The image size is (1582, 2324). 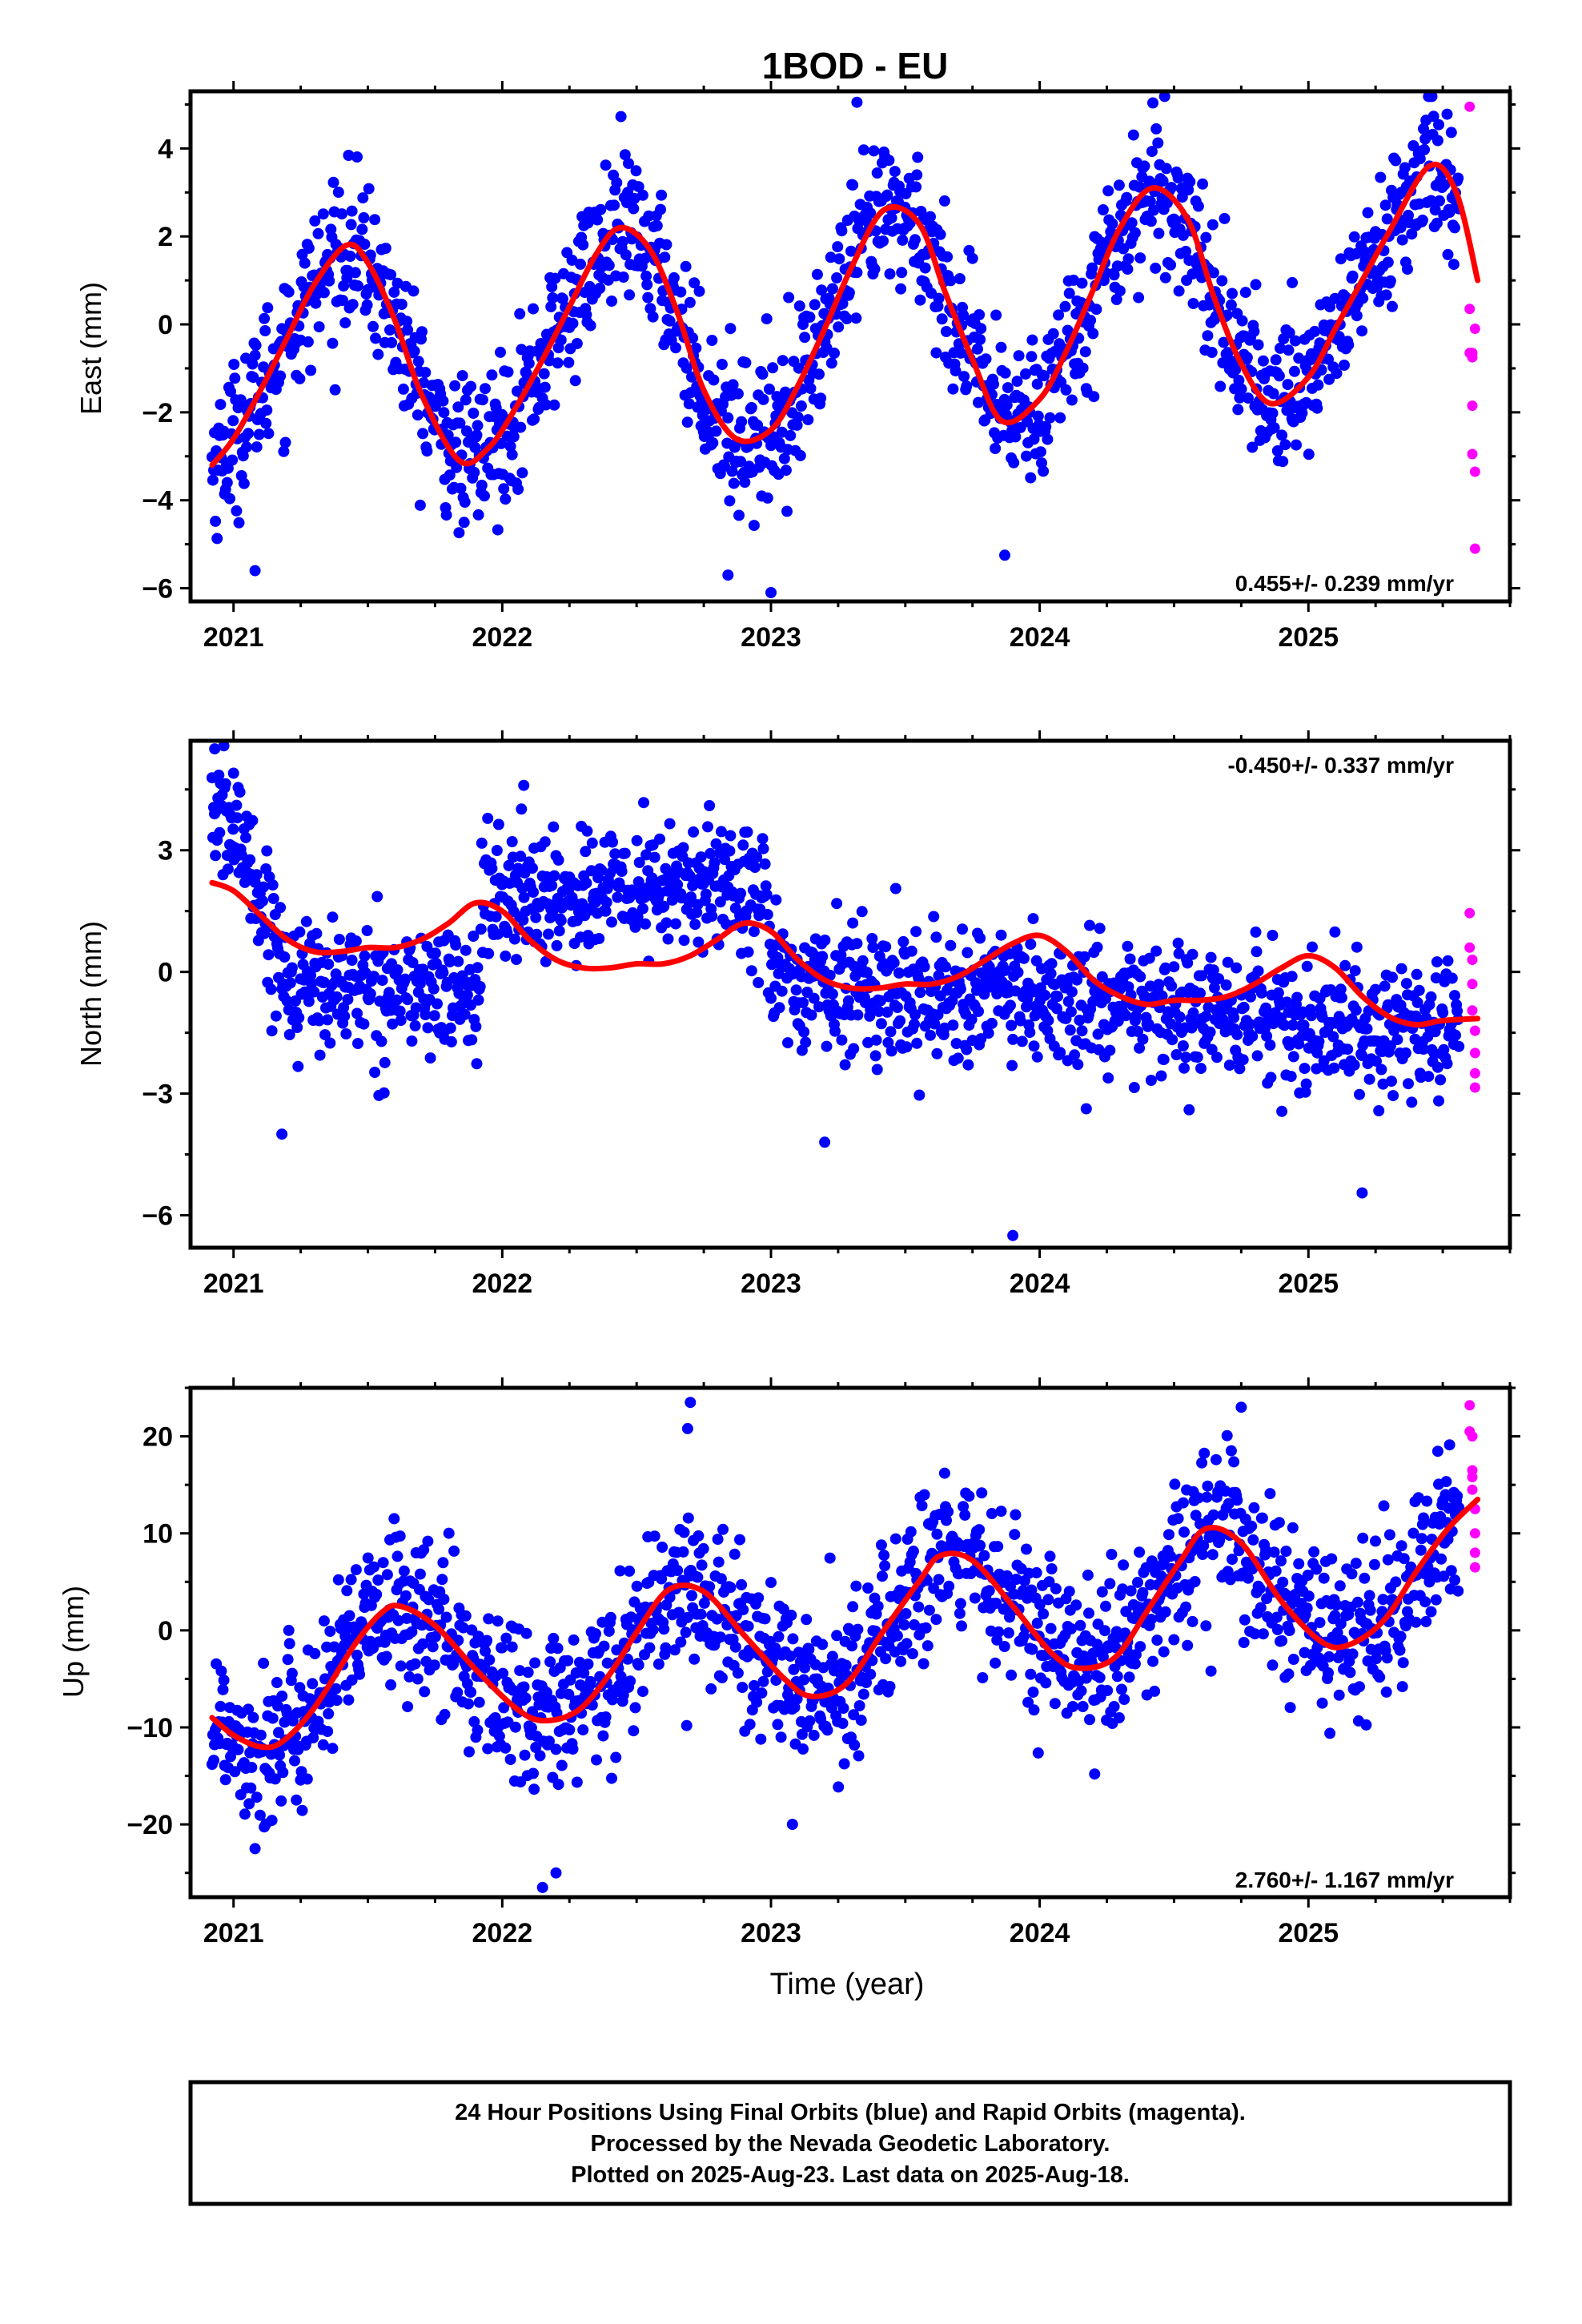 What do you see at coordinates (91, 994) in the screenshot?
I see `y-axis-label: North (mm)` at bounding box center [91, 994].